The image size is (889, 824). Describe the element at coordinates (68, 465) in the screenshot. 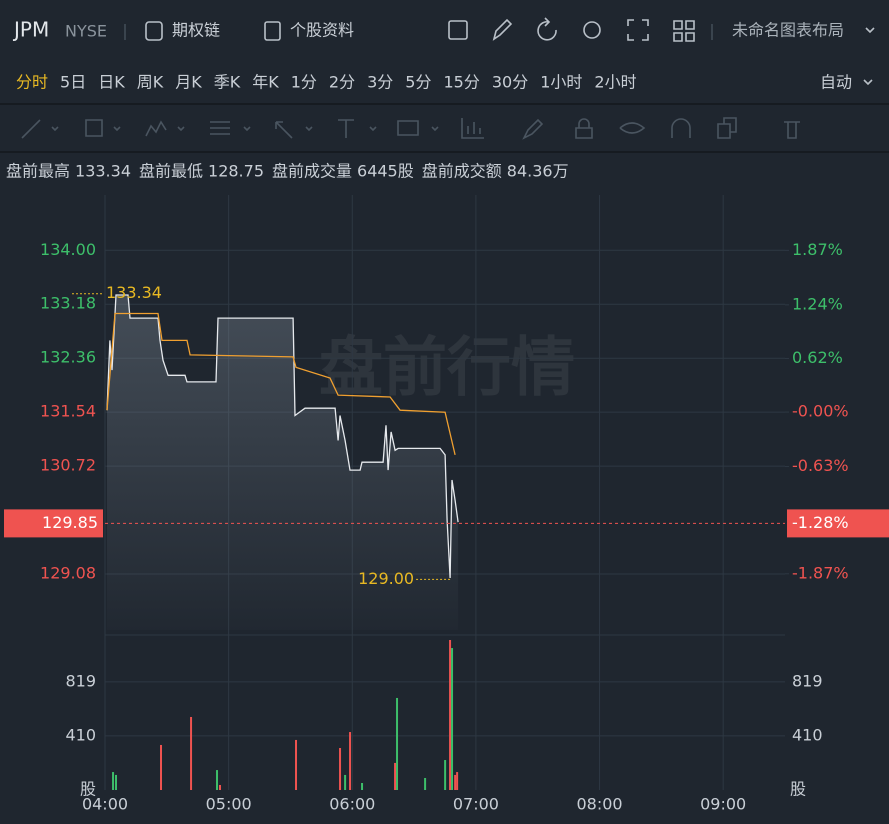

I see `y-tick-label: 130.72` at that location.